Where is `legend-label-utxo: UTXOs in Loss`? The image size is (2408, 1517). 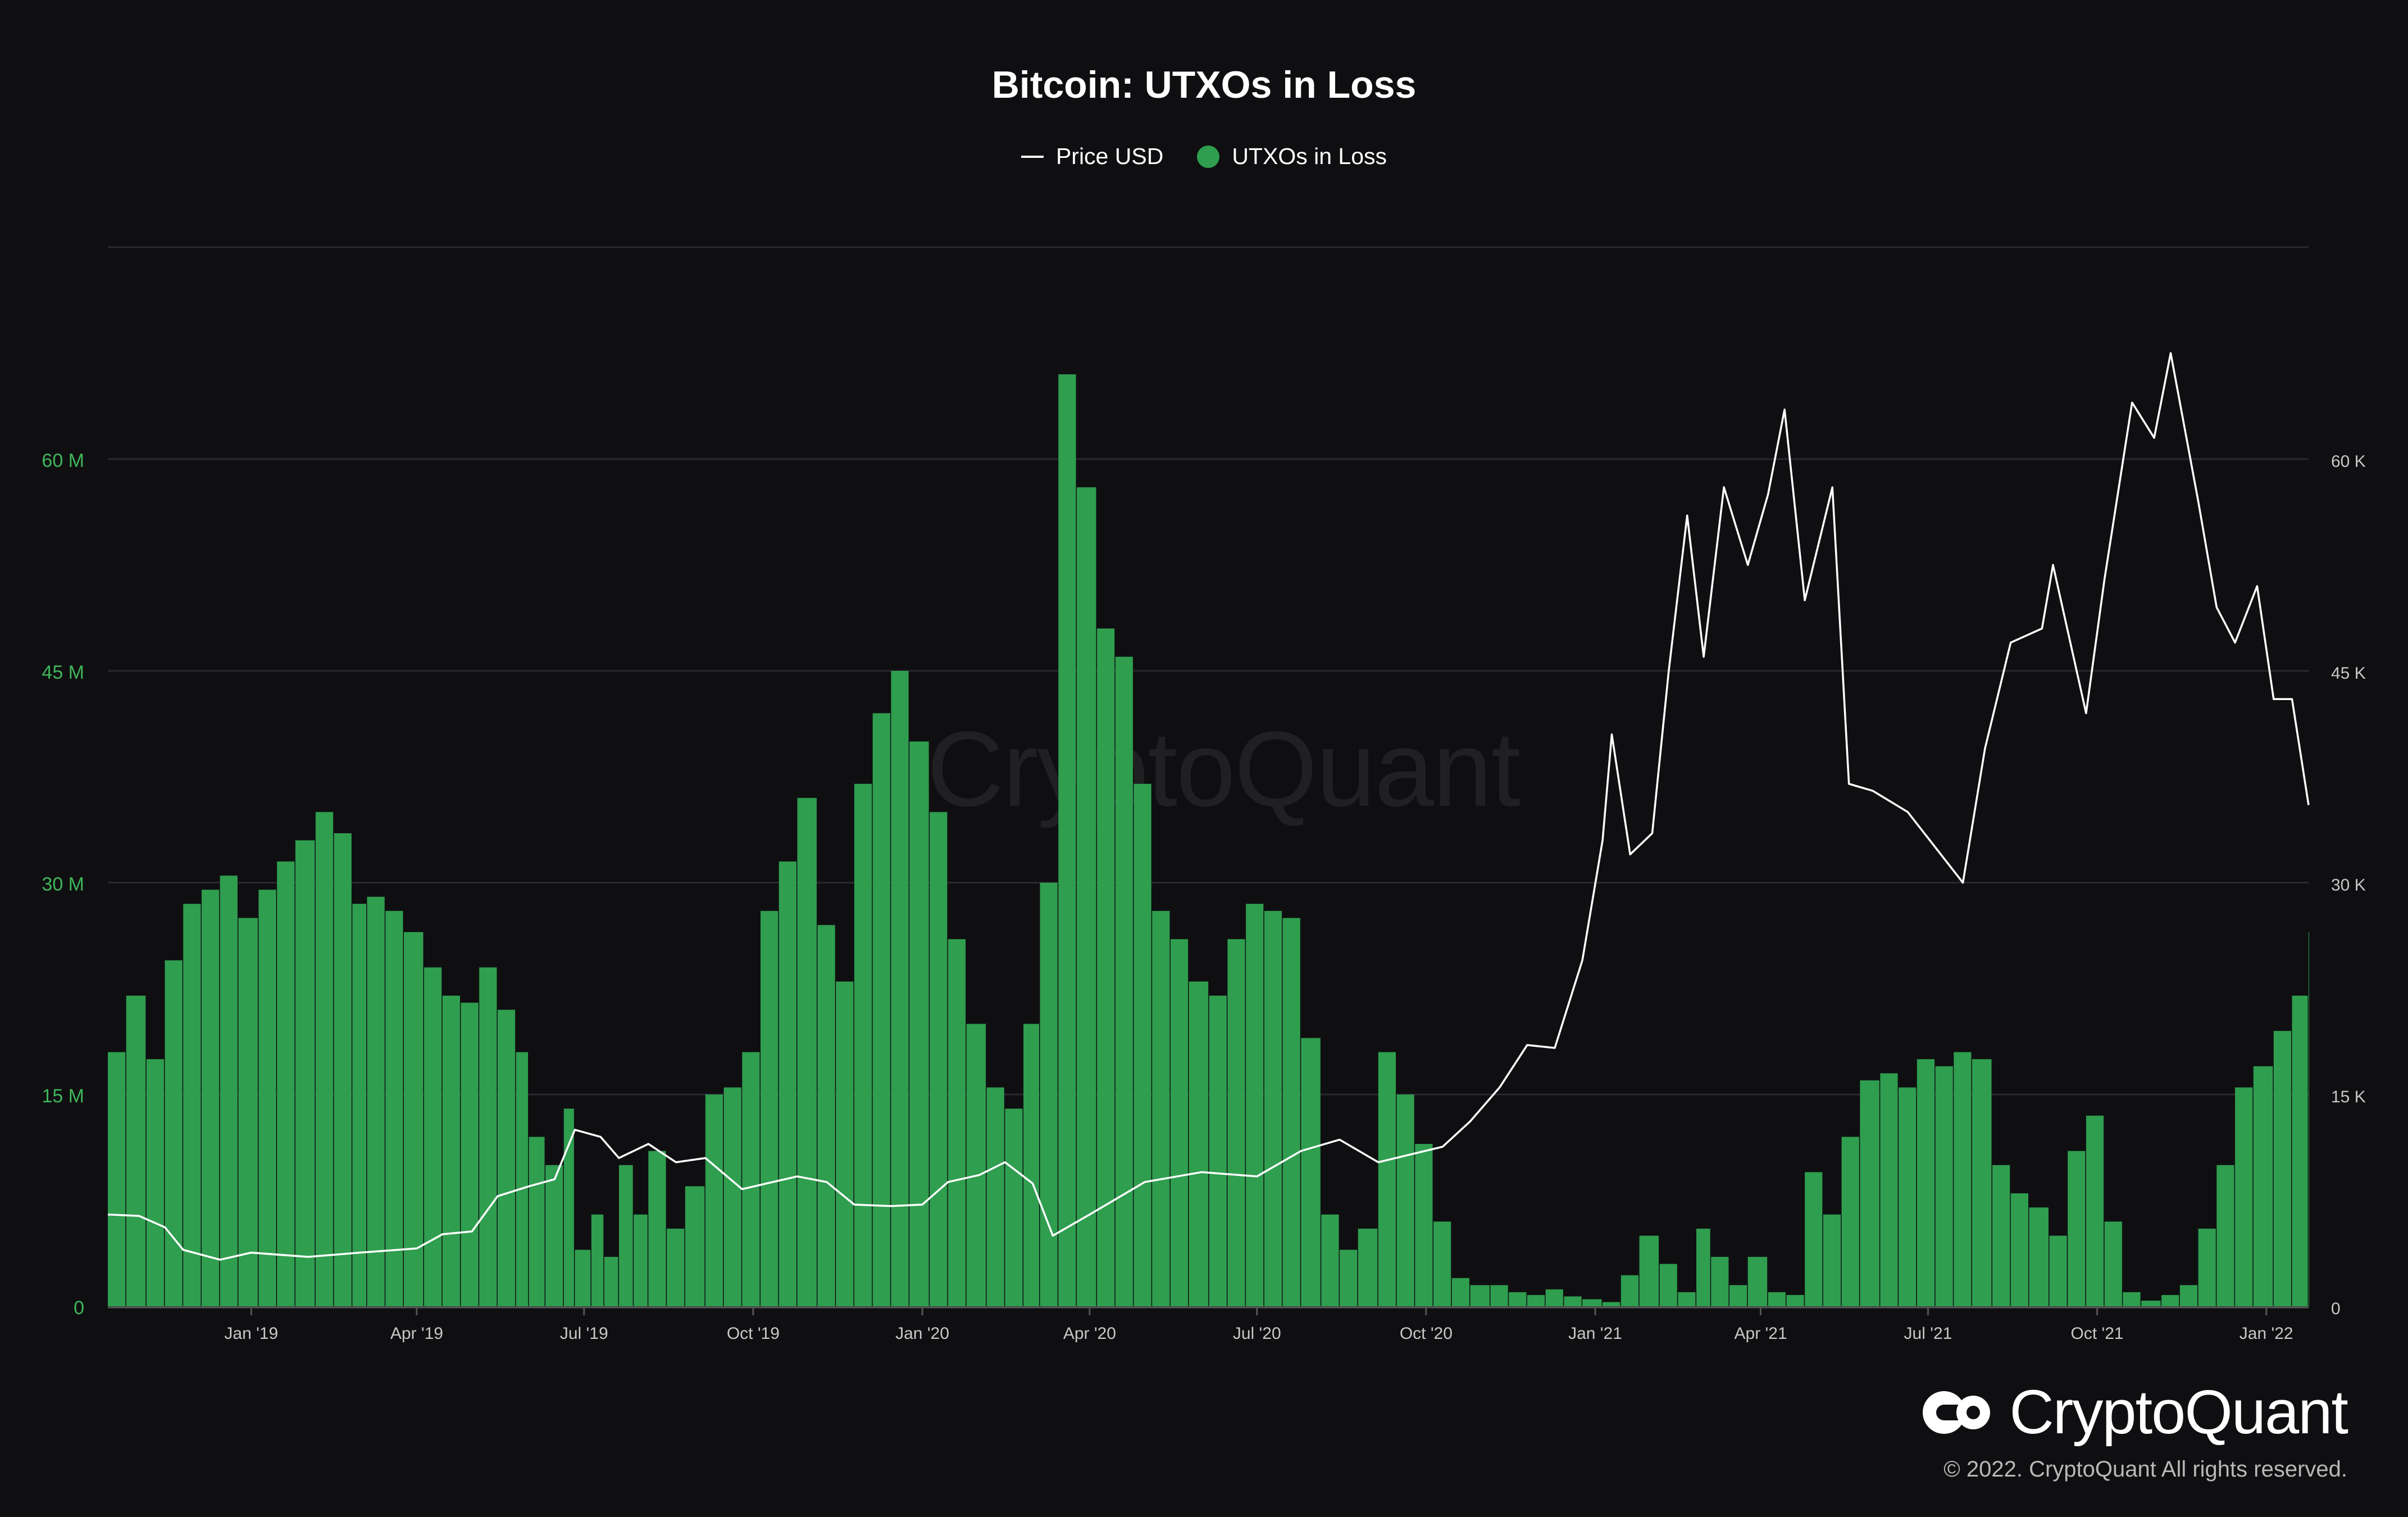 legend-label-utxo: UTXOs in Loss is located at coordinates (1309, 156).